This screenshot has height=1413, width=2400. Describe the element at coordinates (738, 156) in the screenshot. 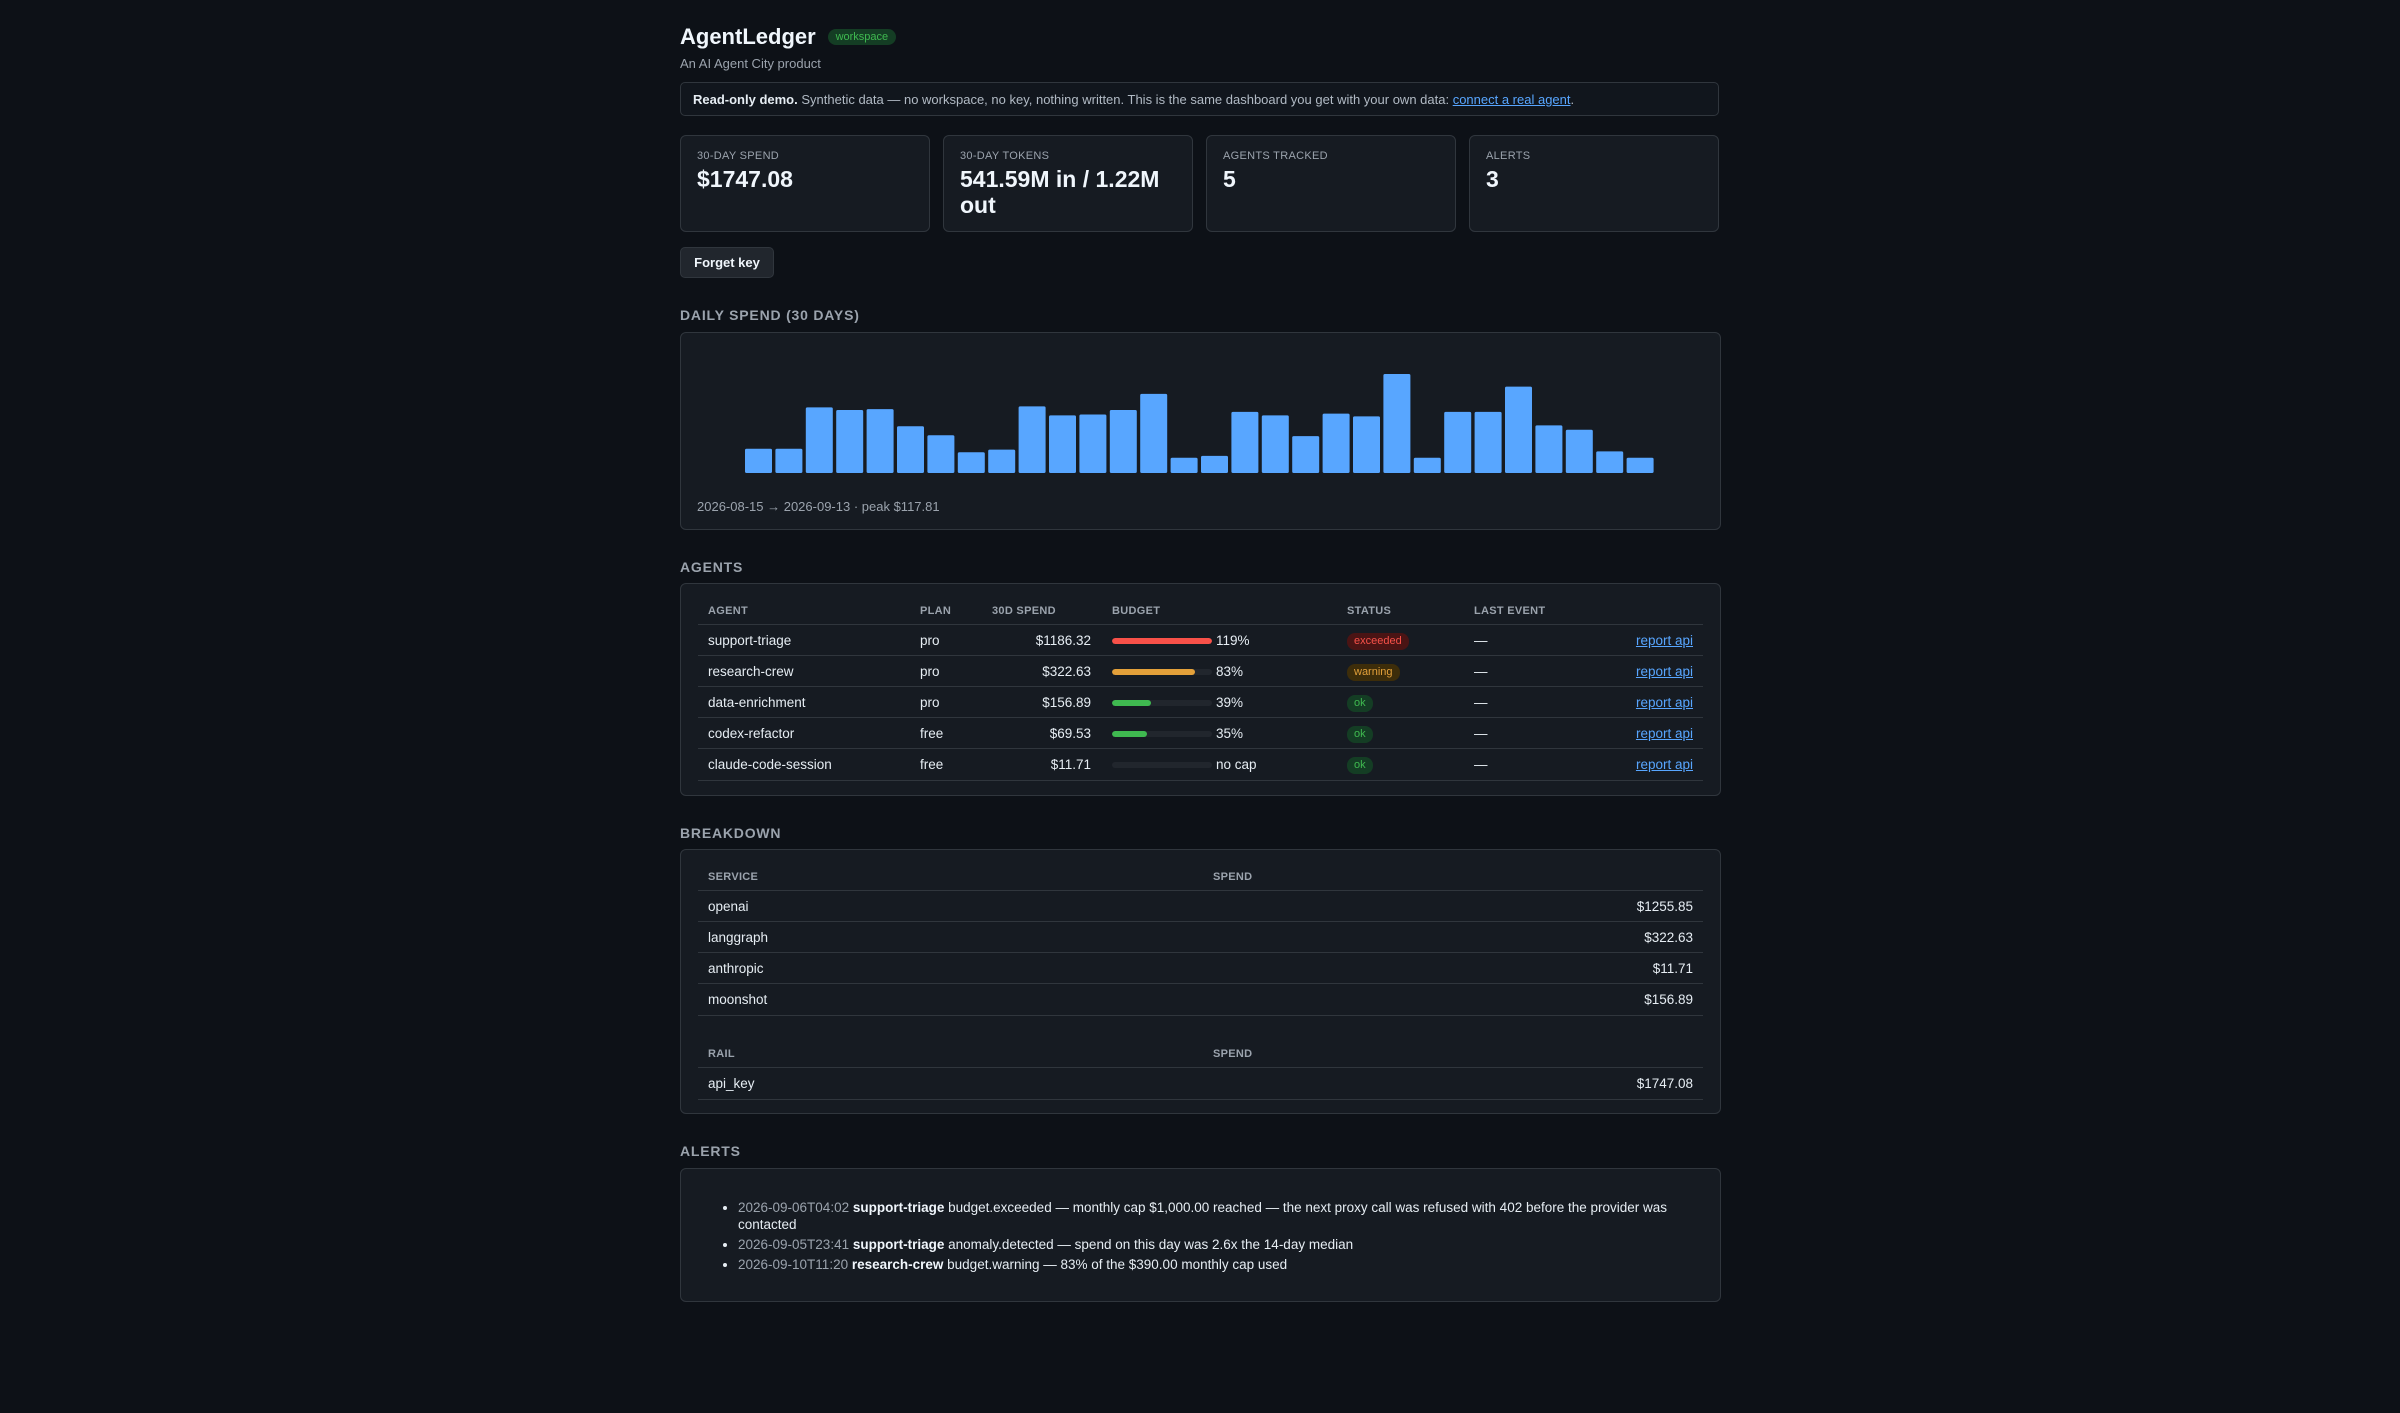

I see `stat-label: 30-day spend` at that location.